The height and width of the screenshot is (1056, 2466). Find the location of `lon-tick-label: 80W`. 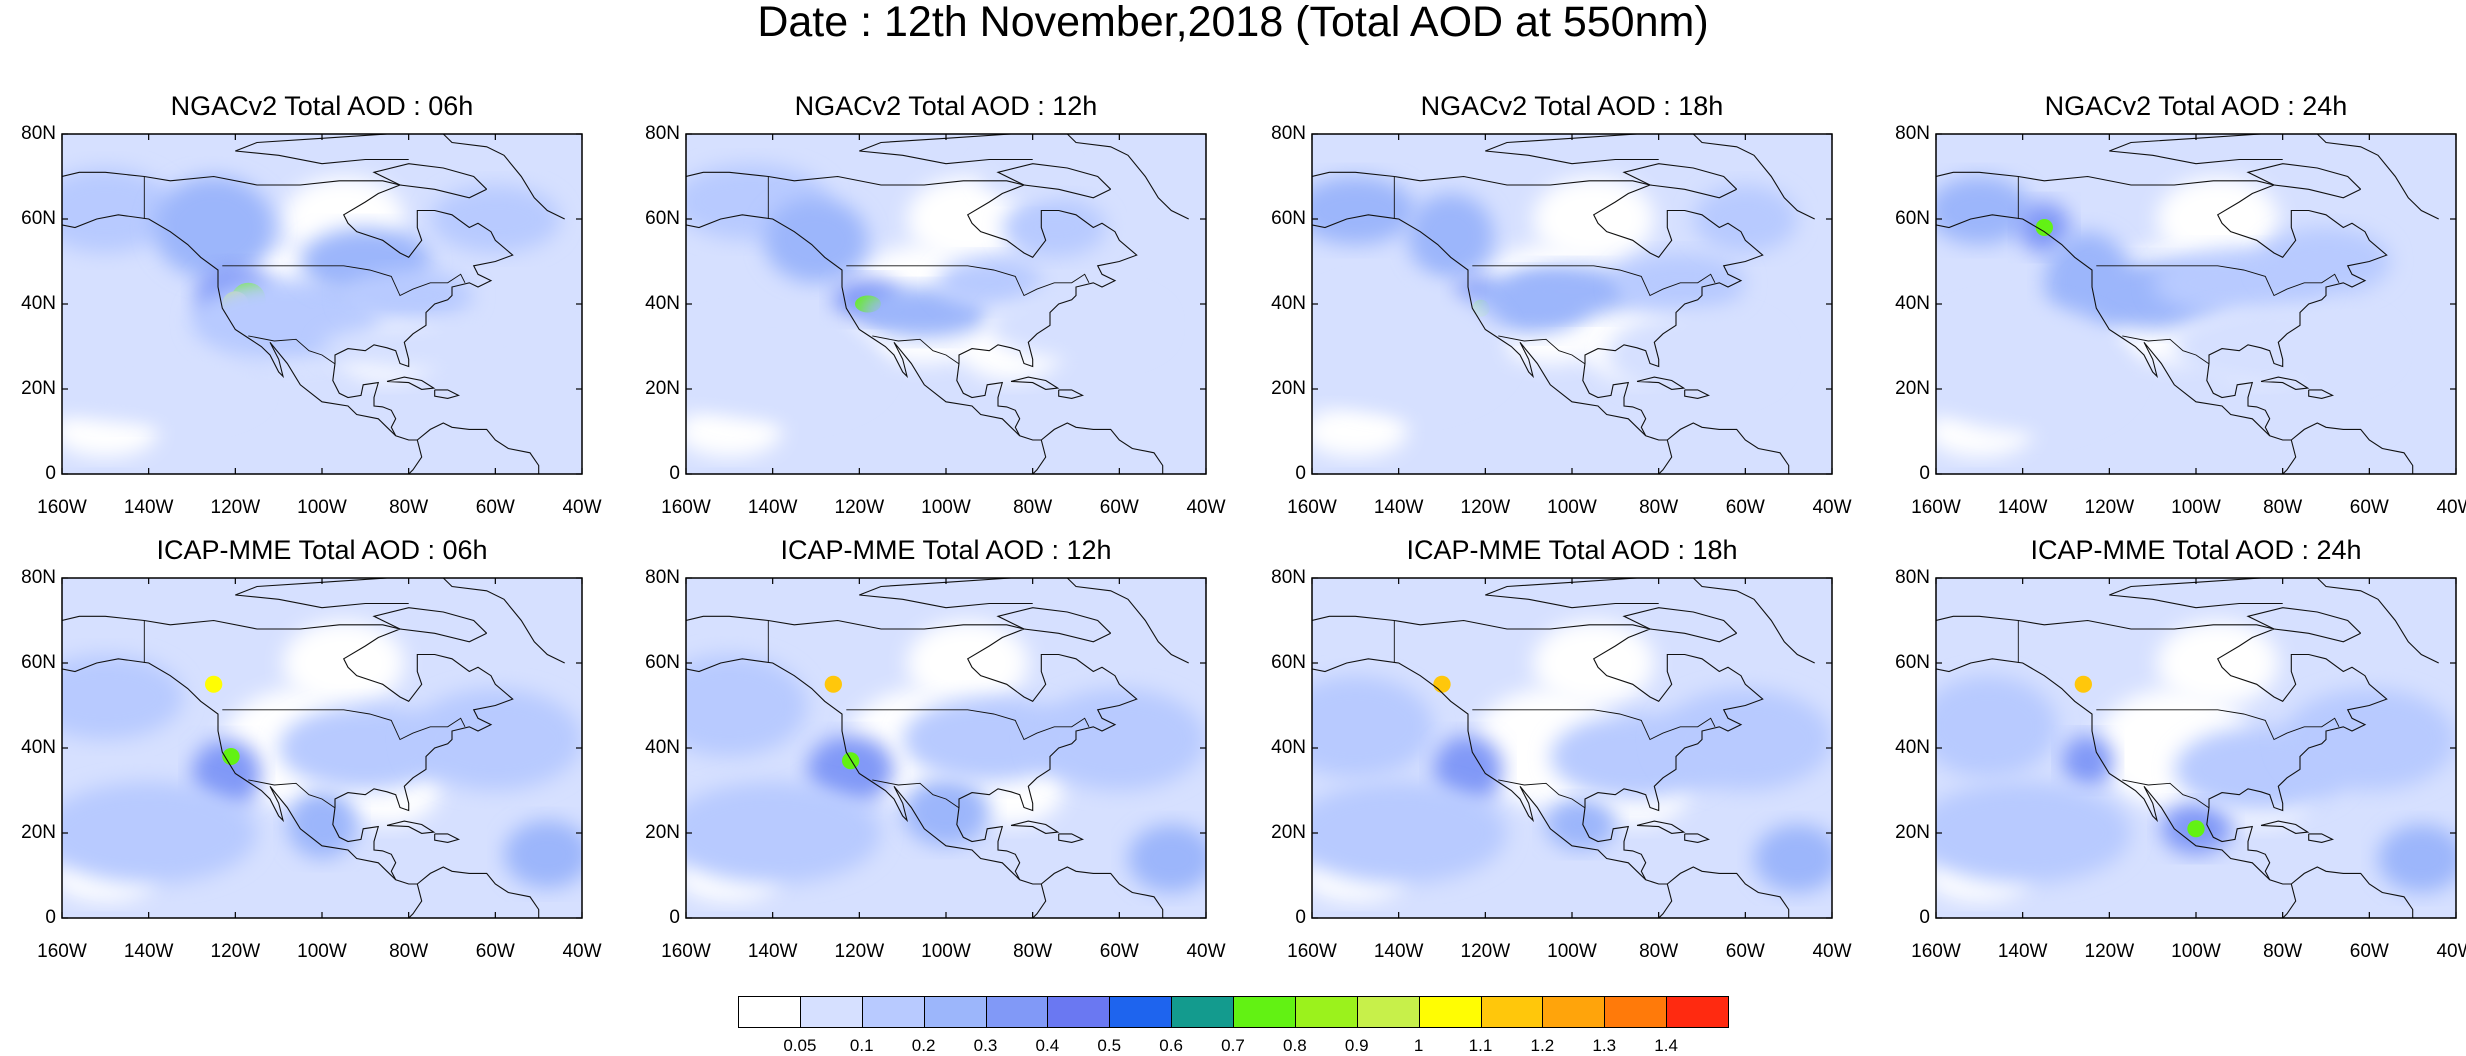

lon-tick-label: 80W is located at coordinates (409, 507).